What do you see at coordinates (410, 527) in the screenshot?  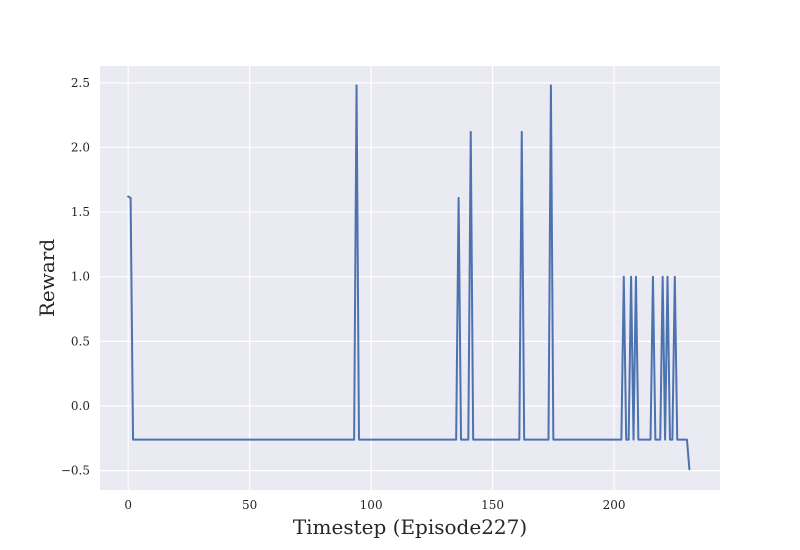 I see `x-axis-label: Timestep (Episode227)` at bounding box center [410, 527].